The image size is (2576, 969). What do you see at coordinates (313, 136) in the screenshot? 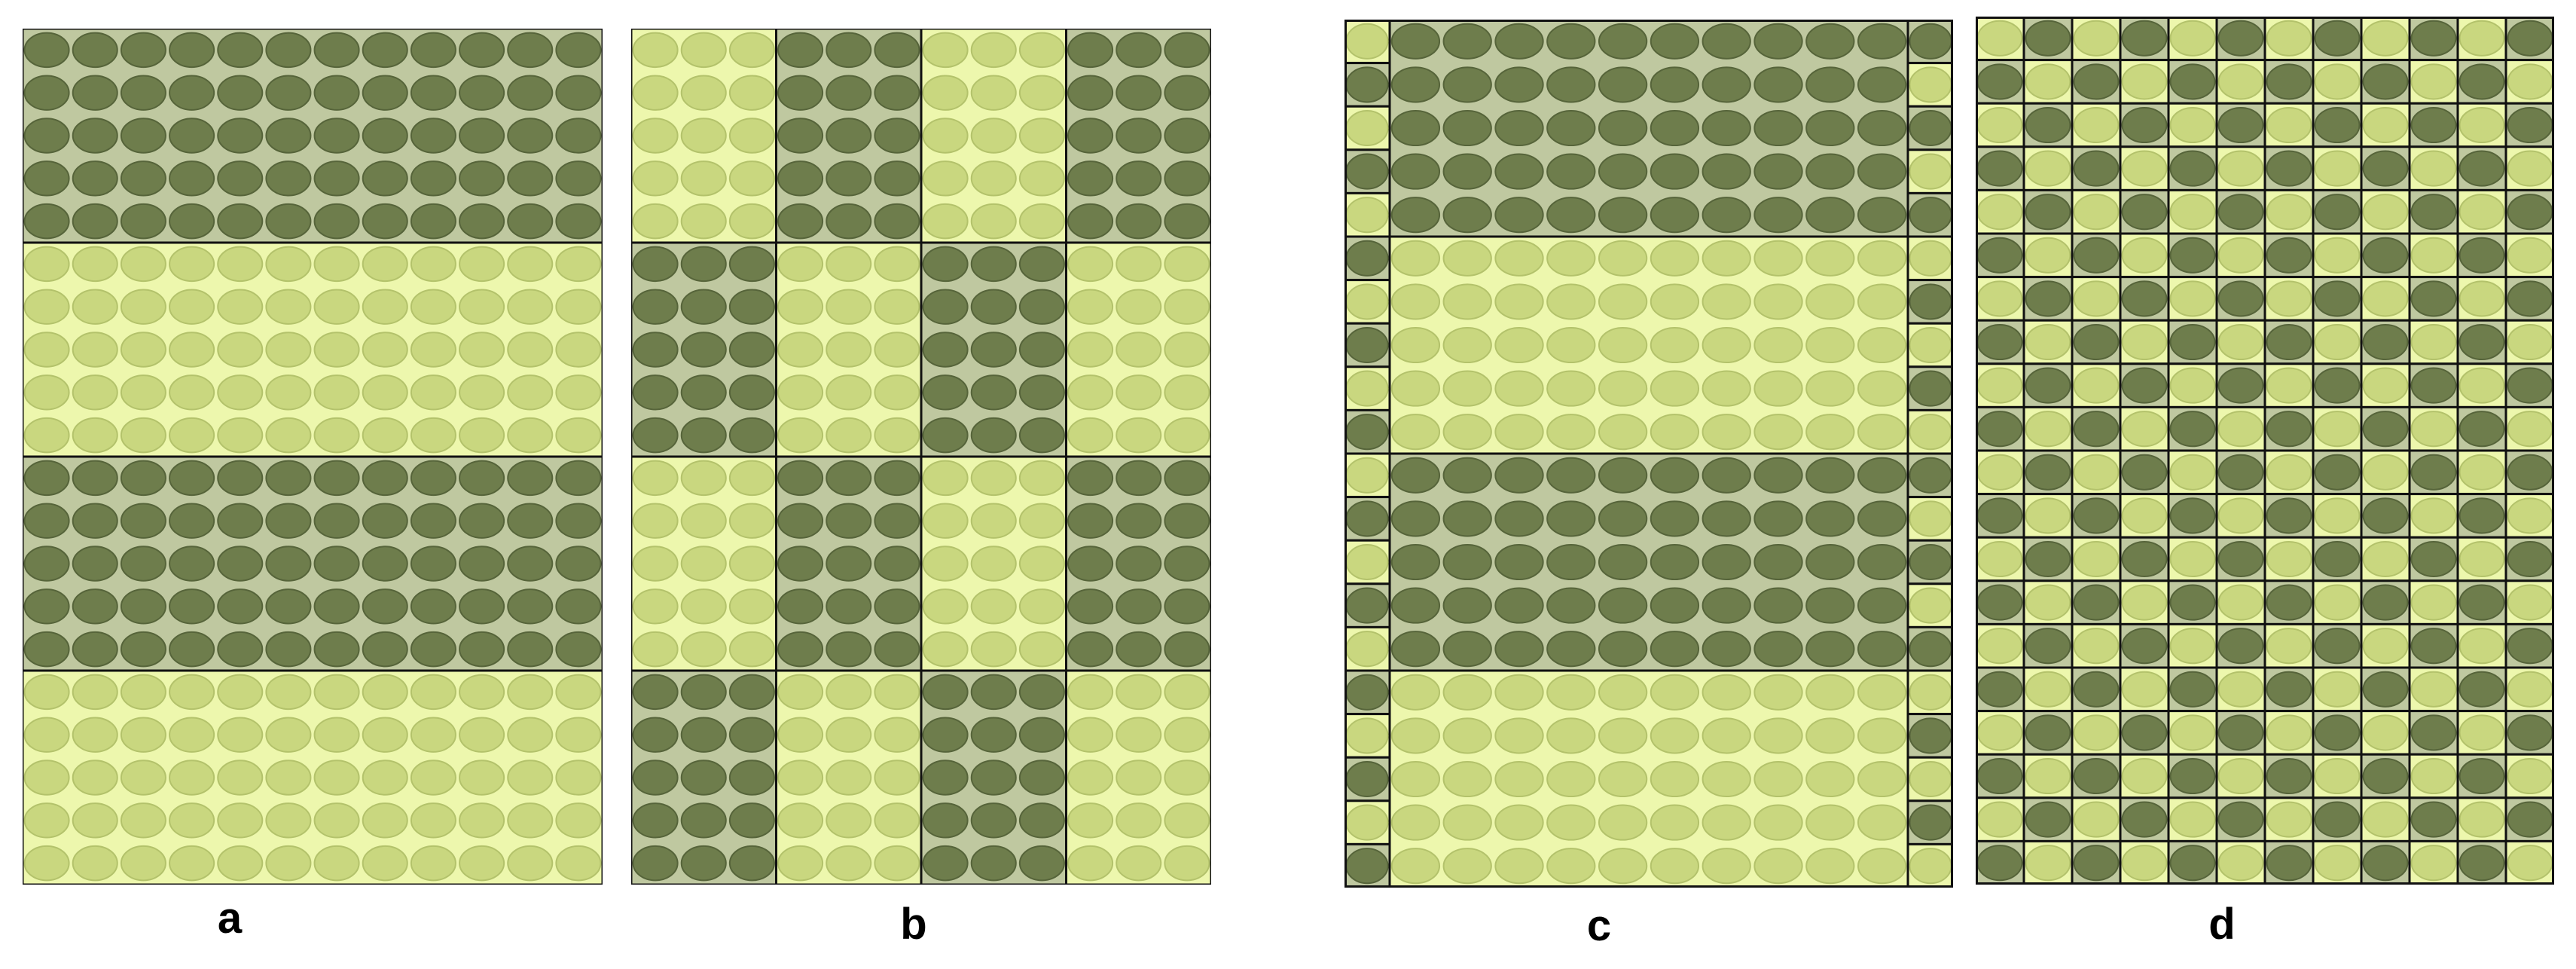
I see `stripe-block-dark` at bounding box center [313, 136].